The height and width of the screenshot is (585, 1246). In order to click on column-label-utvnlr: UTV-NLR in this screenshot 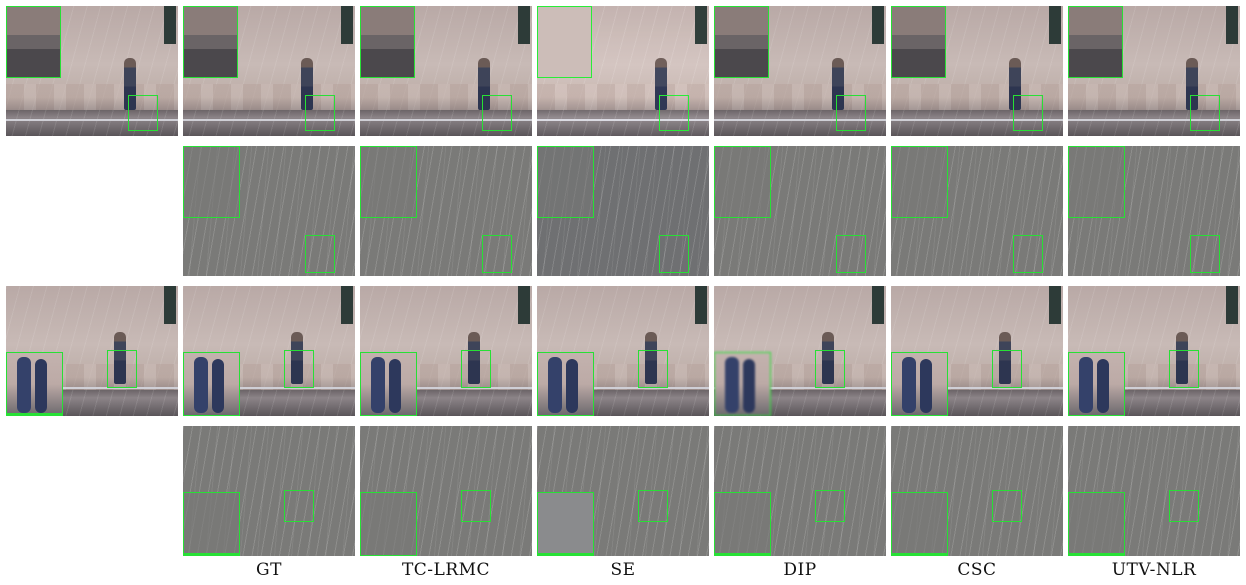, I will do `click(1154, 570)`.